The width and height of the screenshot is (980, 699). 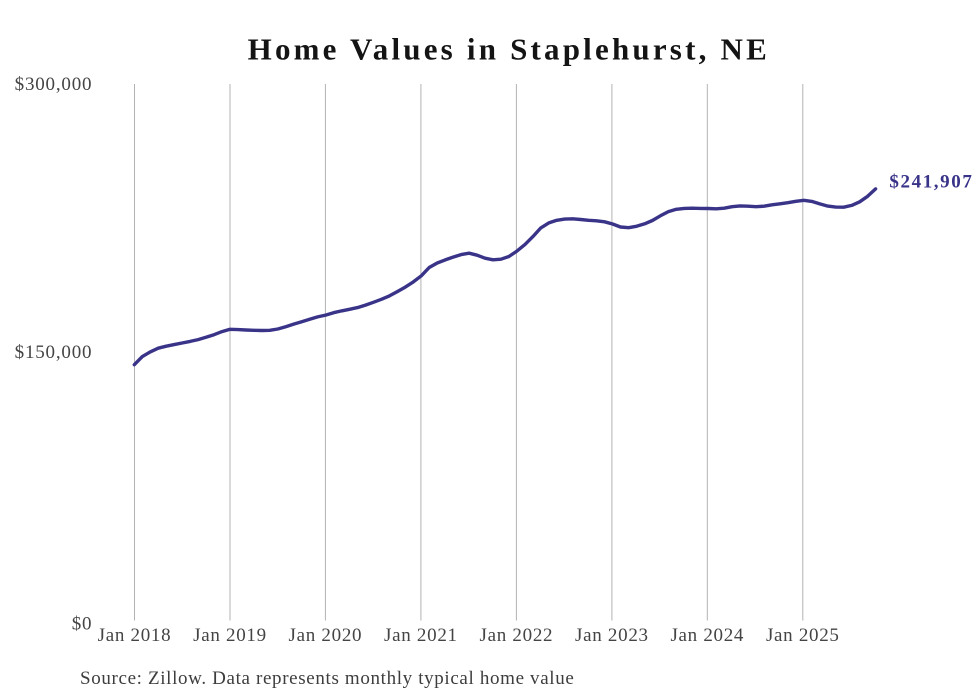 I want to click on svg-text: Jan 2020, so click(x=326, y=635).